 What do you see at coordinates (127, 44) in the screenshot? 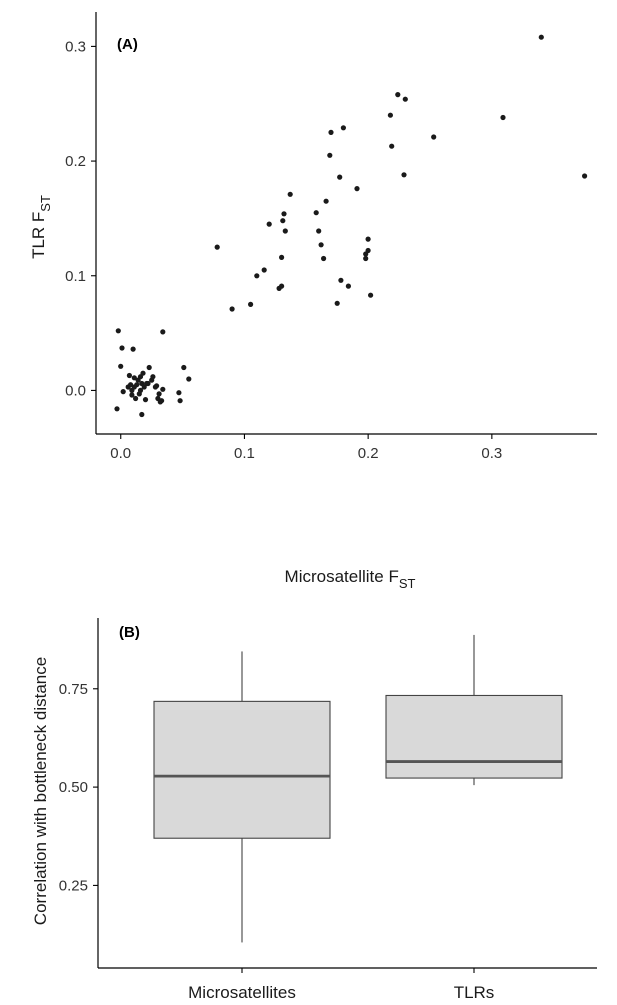
I see `panel-label-a: (A)` at bounding box center [127, 44].